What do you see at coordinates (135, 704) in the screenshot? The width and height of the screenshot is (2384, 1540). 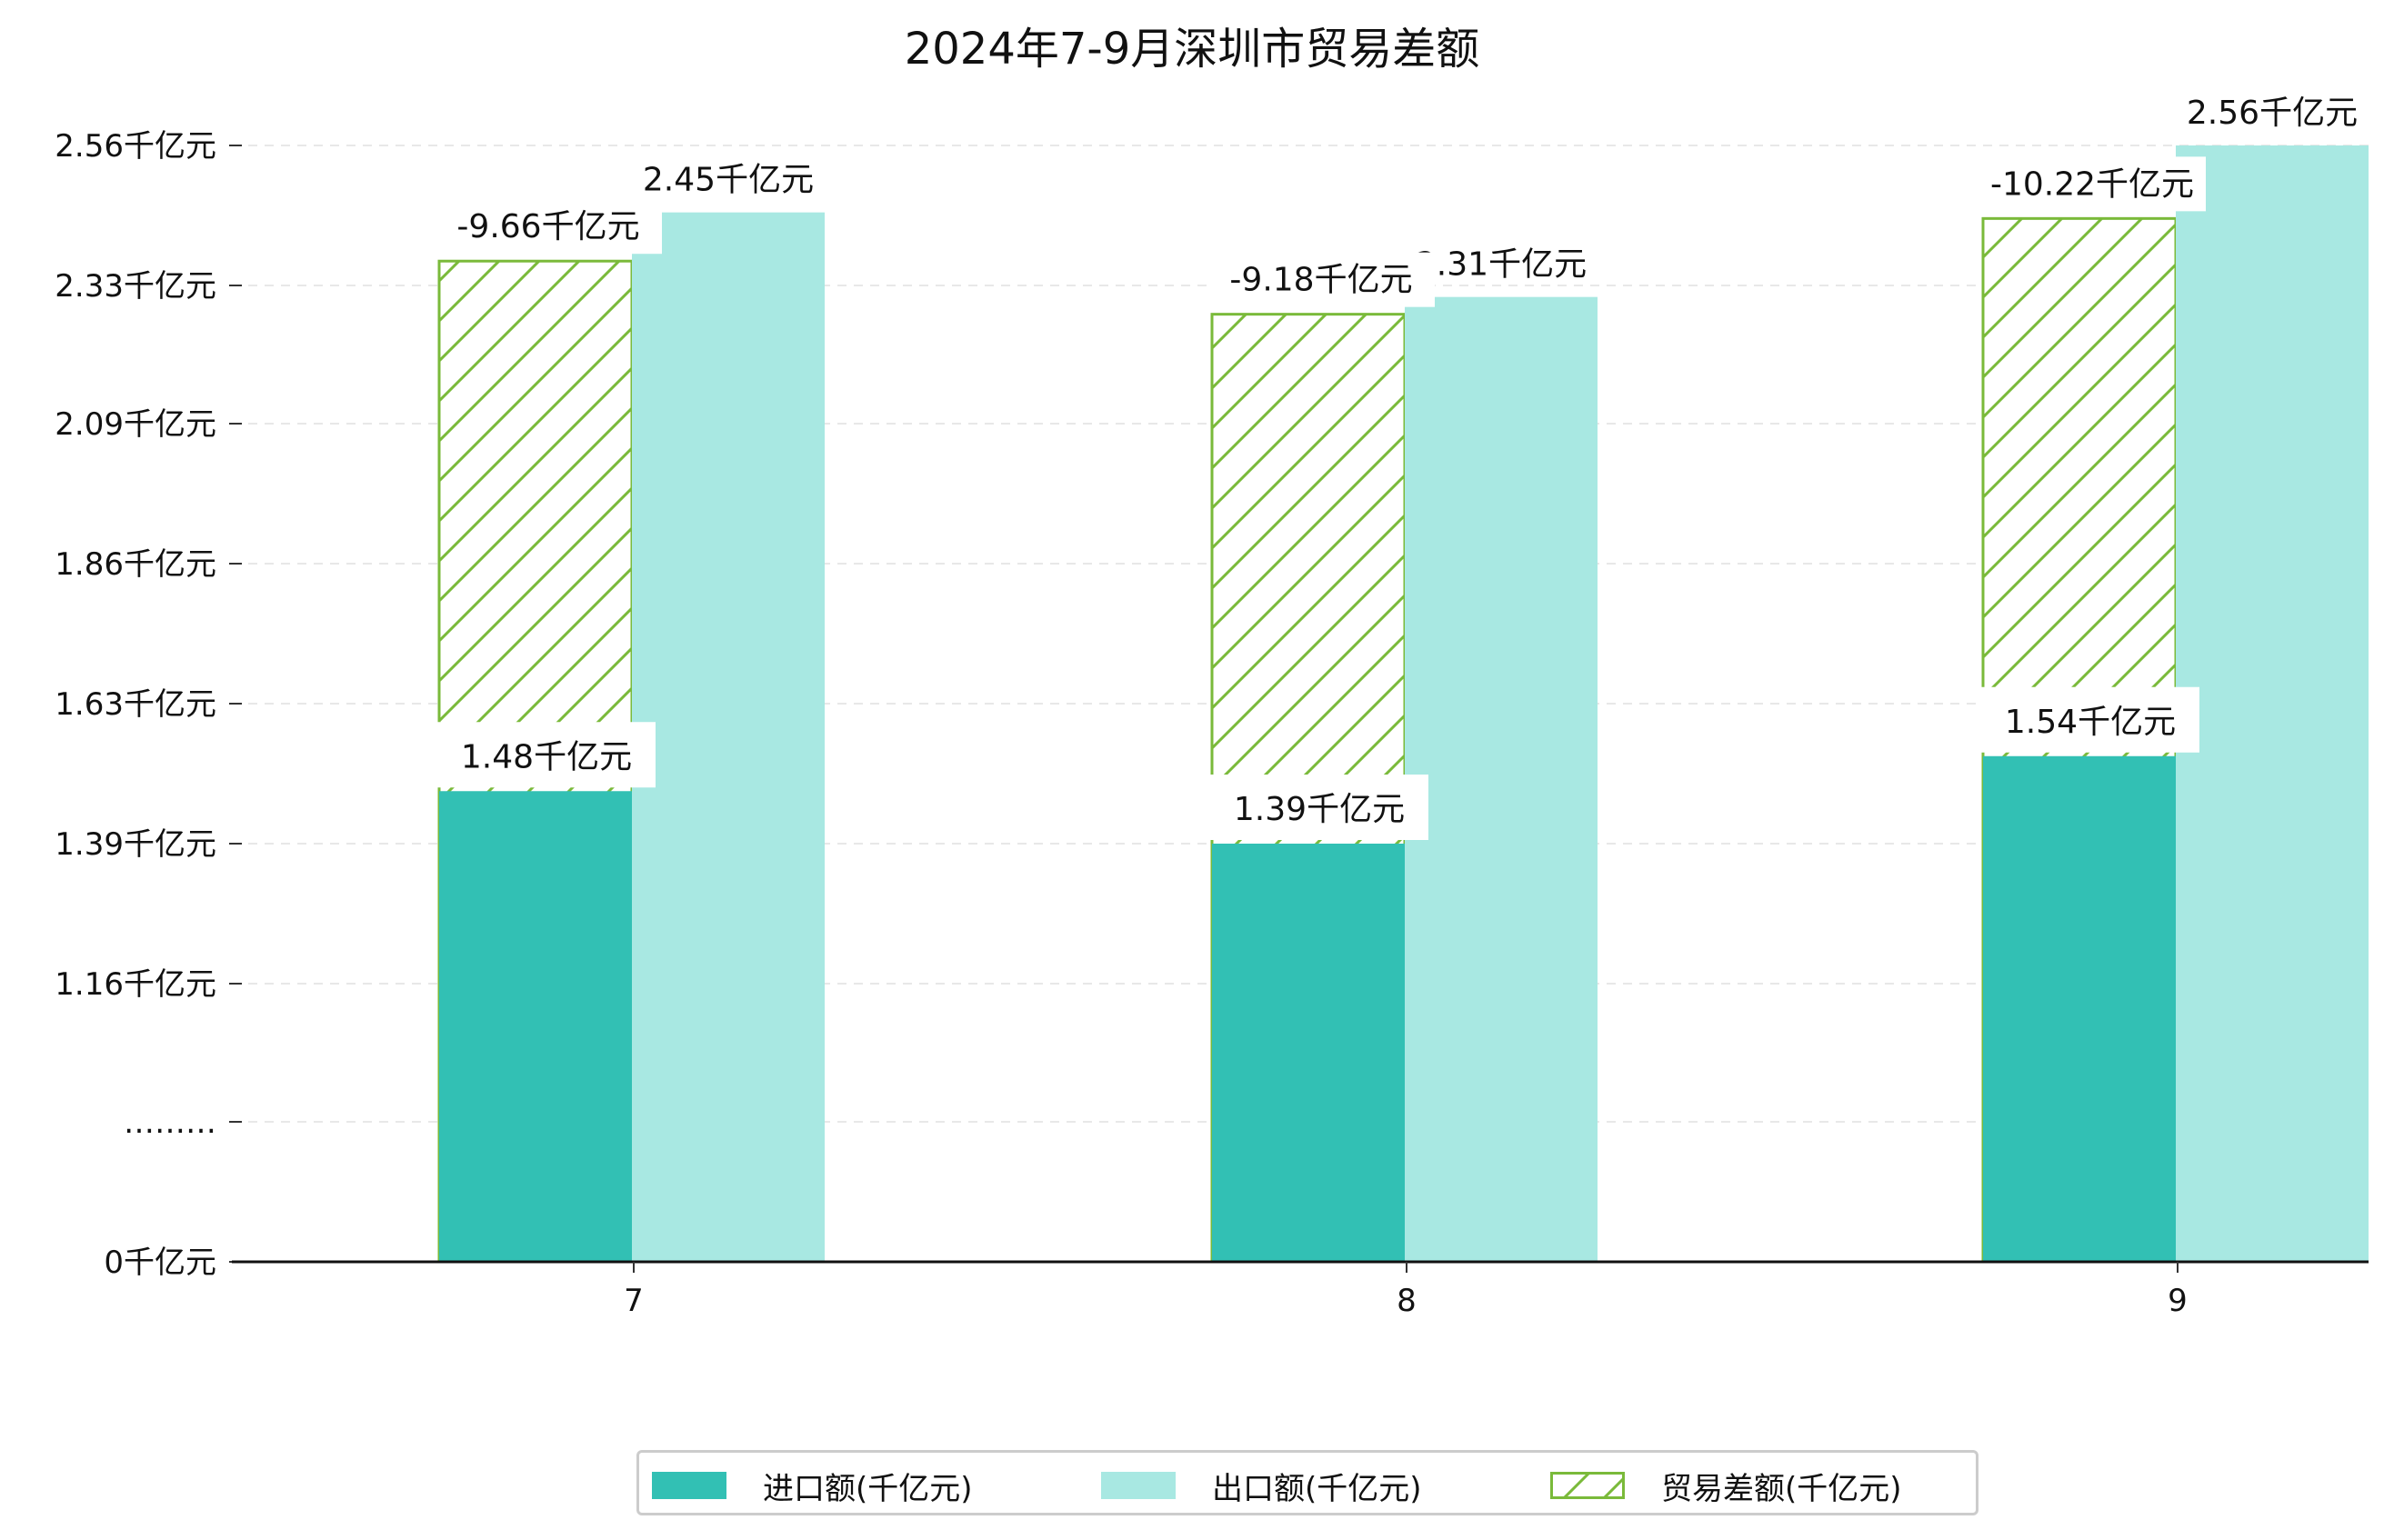 I see `y-tick-label: 1.63千亿元` at bounding box center [135, 704].